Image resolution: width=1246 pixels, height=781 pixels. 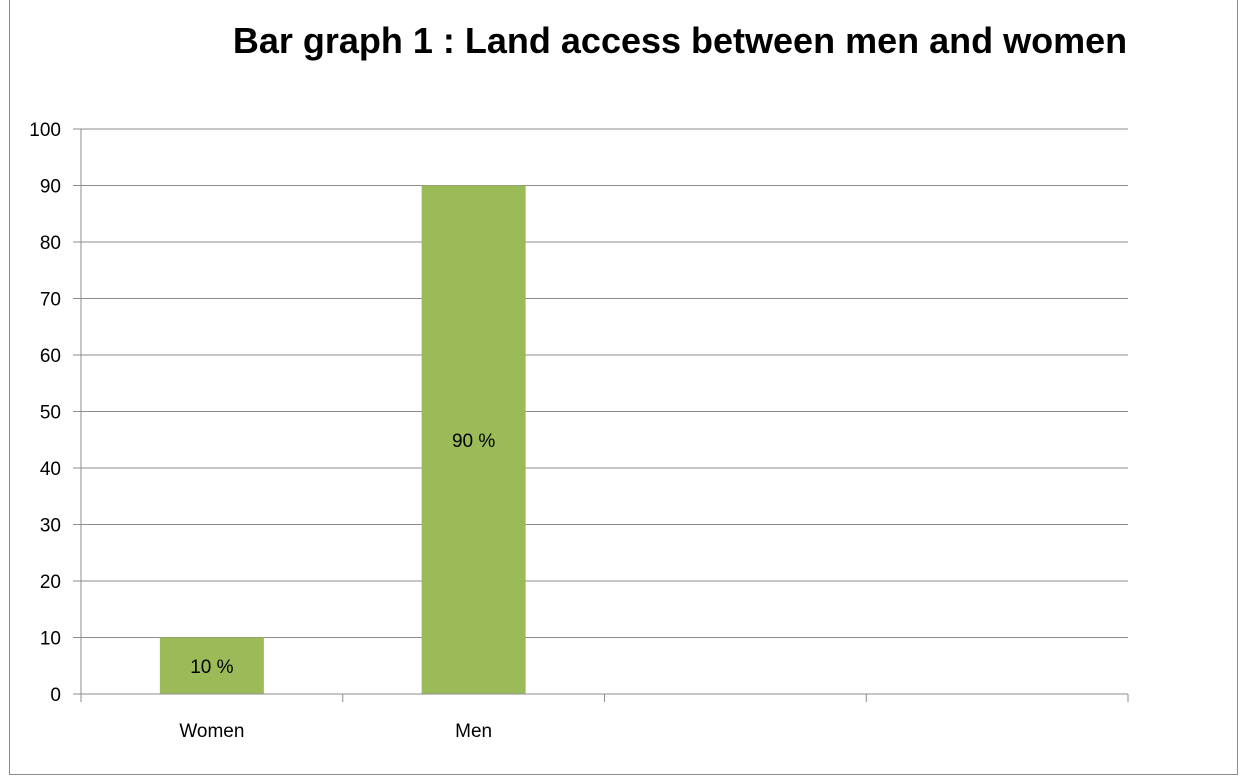 I want to click on y-tick-label: 50, so click(x=50, y=413).